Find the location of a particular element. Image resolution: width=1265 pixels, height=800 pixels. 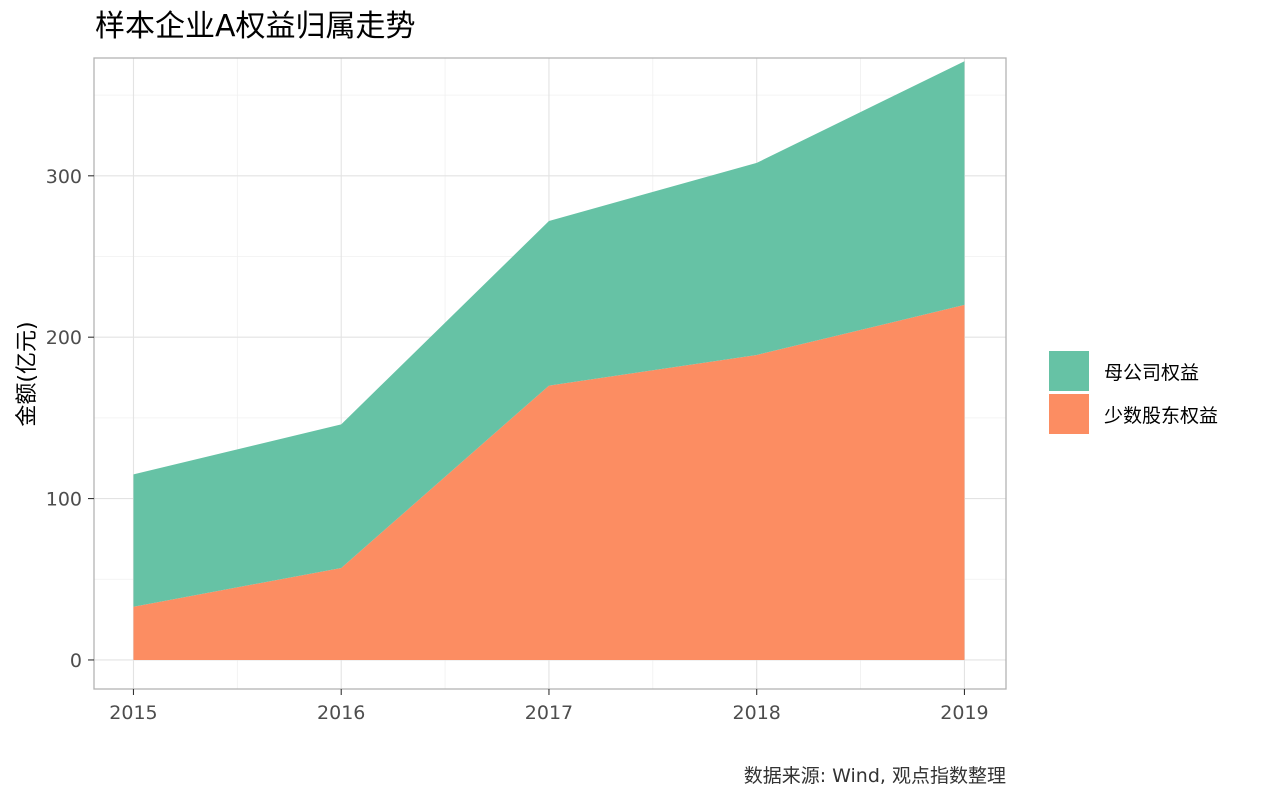

y-axis-title: 金额(亿元) is located at coordinates (27, 373).